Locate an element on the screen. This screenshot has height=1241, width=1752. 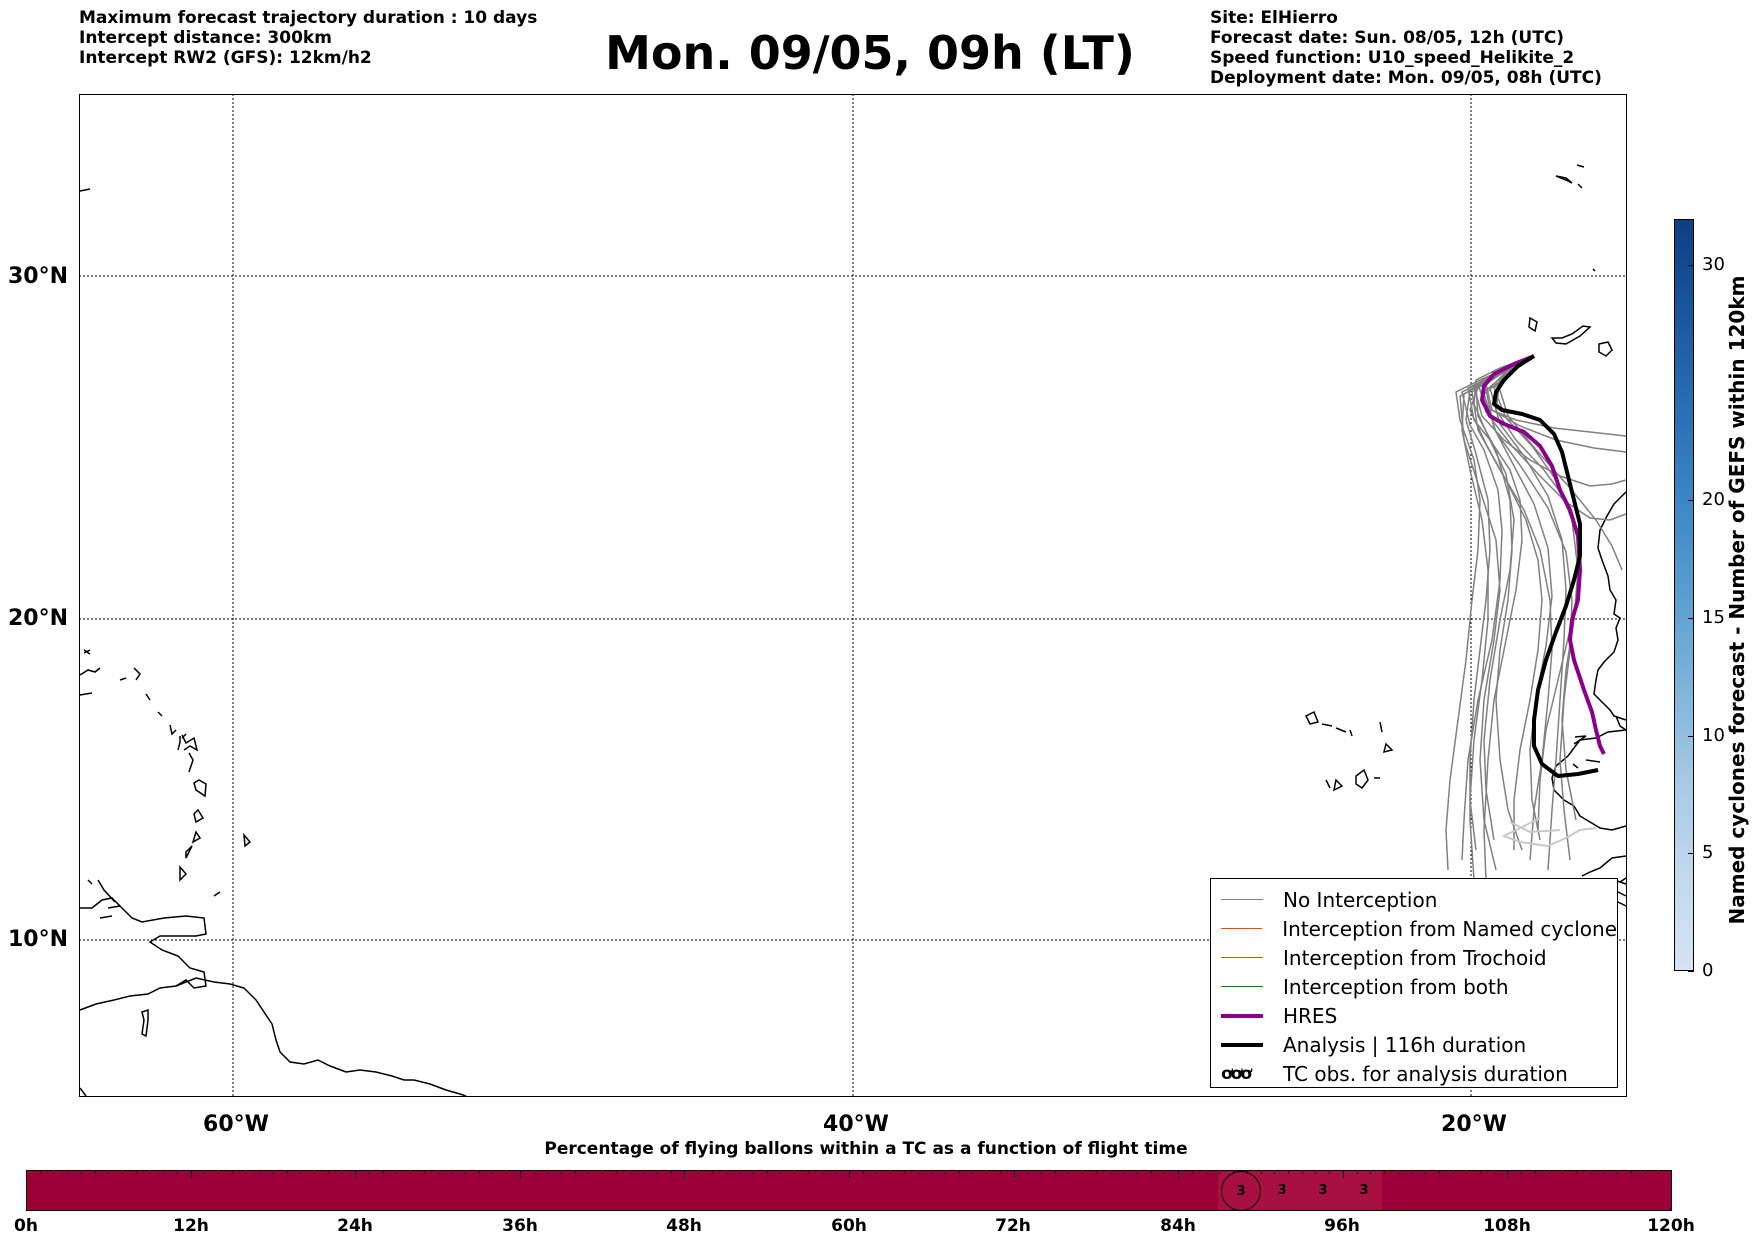
lon-label-60: 60°W is located at coordinates (236, 1124).